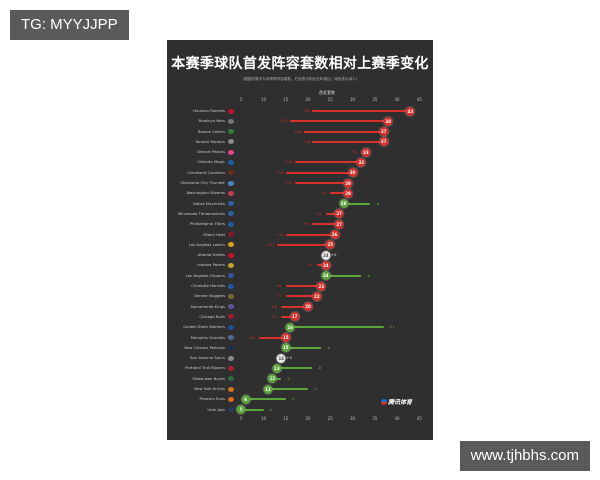  I want to click on team-label: Denver Nuggets, so click(209, 296).